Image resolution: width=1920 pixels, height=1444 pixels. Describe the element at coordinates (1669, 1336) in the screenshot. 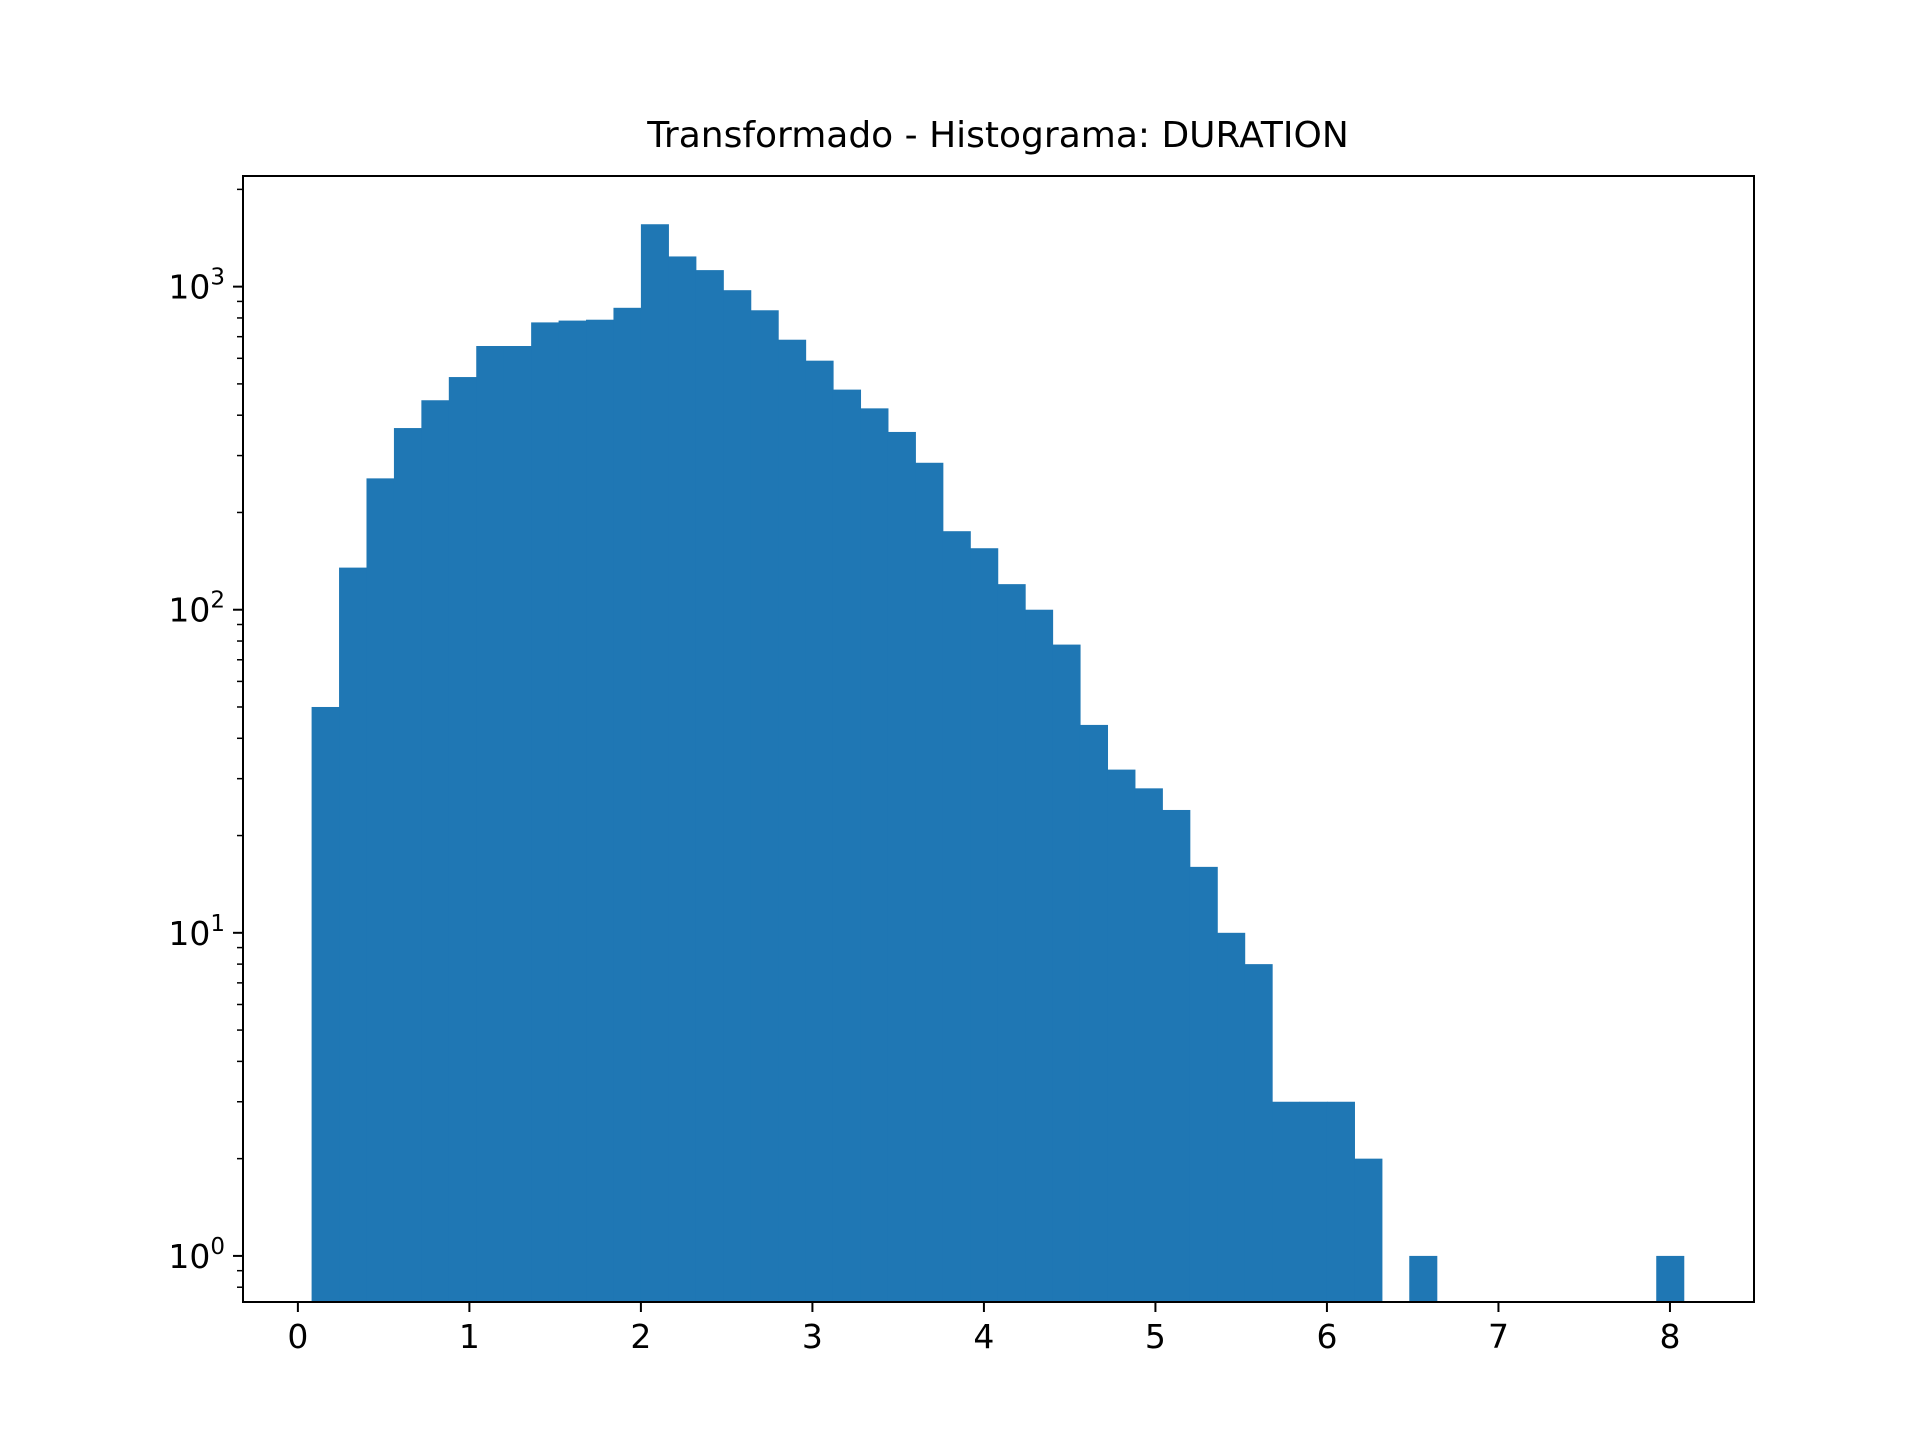

I see `x-tick-label: 8` at that location.